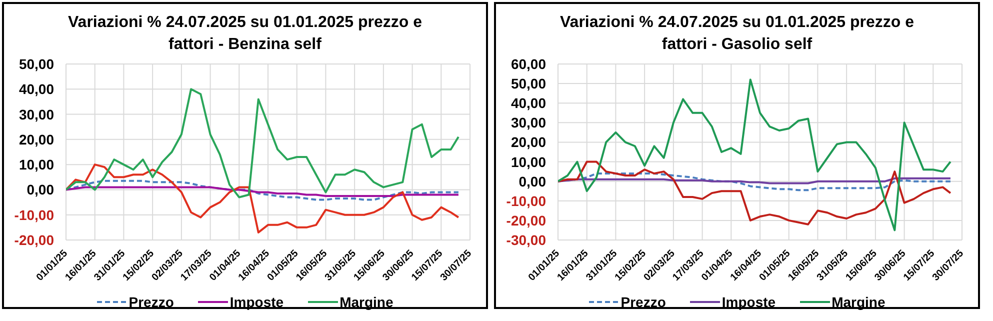 This screenshot has width=993, height=321. I want to click on chart-title: Variazioni % 24.07.2025 su 01.01.2025 prezzo e fattori - Gasolio self, so click(737, 34).